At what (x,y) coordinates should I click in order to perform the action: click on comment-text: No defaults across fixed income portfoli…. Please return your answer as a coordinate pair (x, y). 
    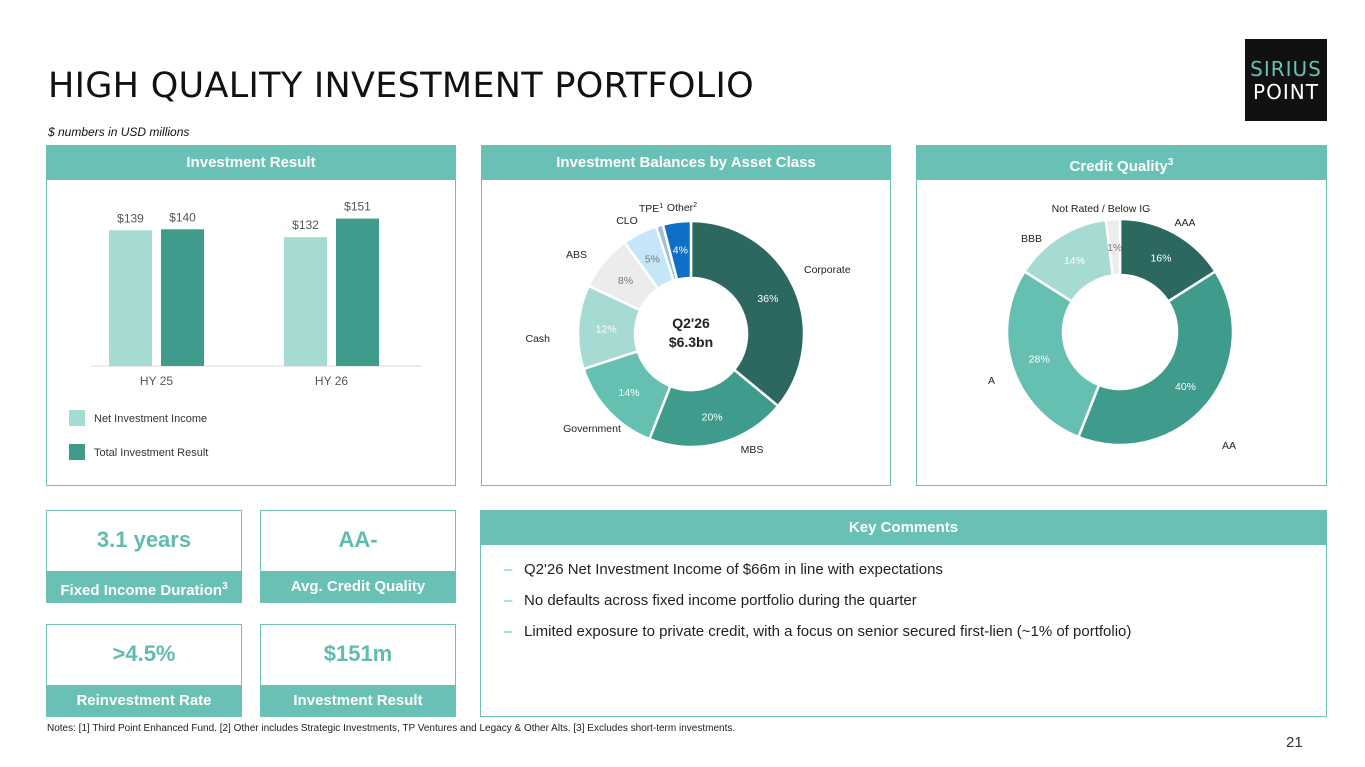
    Looking at the image, I should click on (720, 600).